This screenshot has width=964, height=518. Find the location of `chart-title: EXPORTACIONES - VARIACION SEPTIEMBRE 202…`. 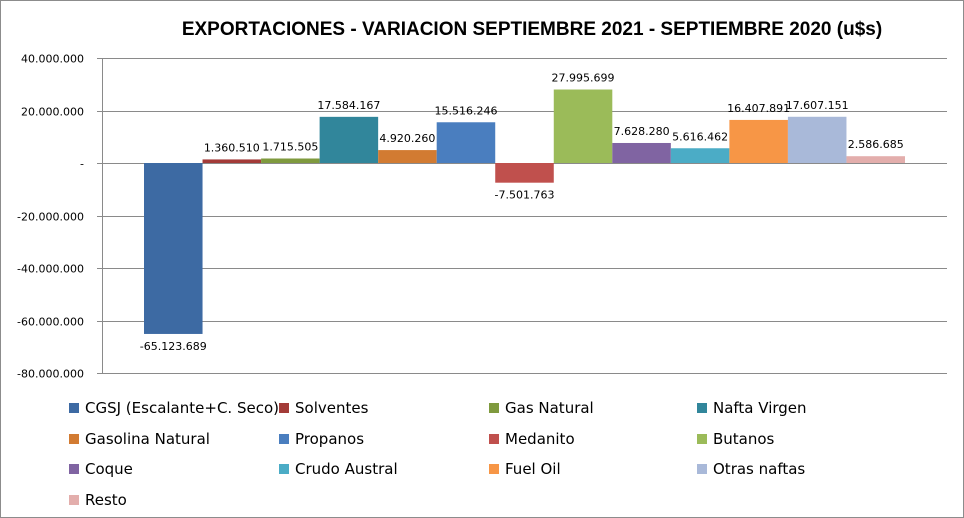

chart-title: EXPORTACIONES - VARIACION SEPTIEMBRE 202… is located at coordinates (532, 29).